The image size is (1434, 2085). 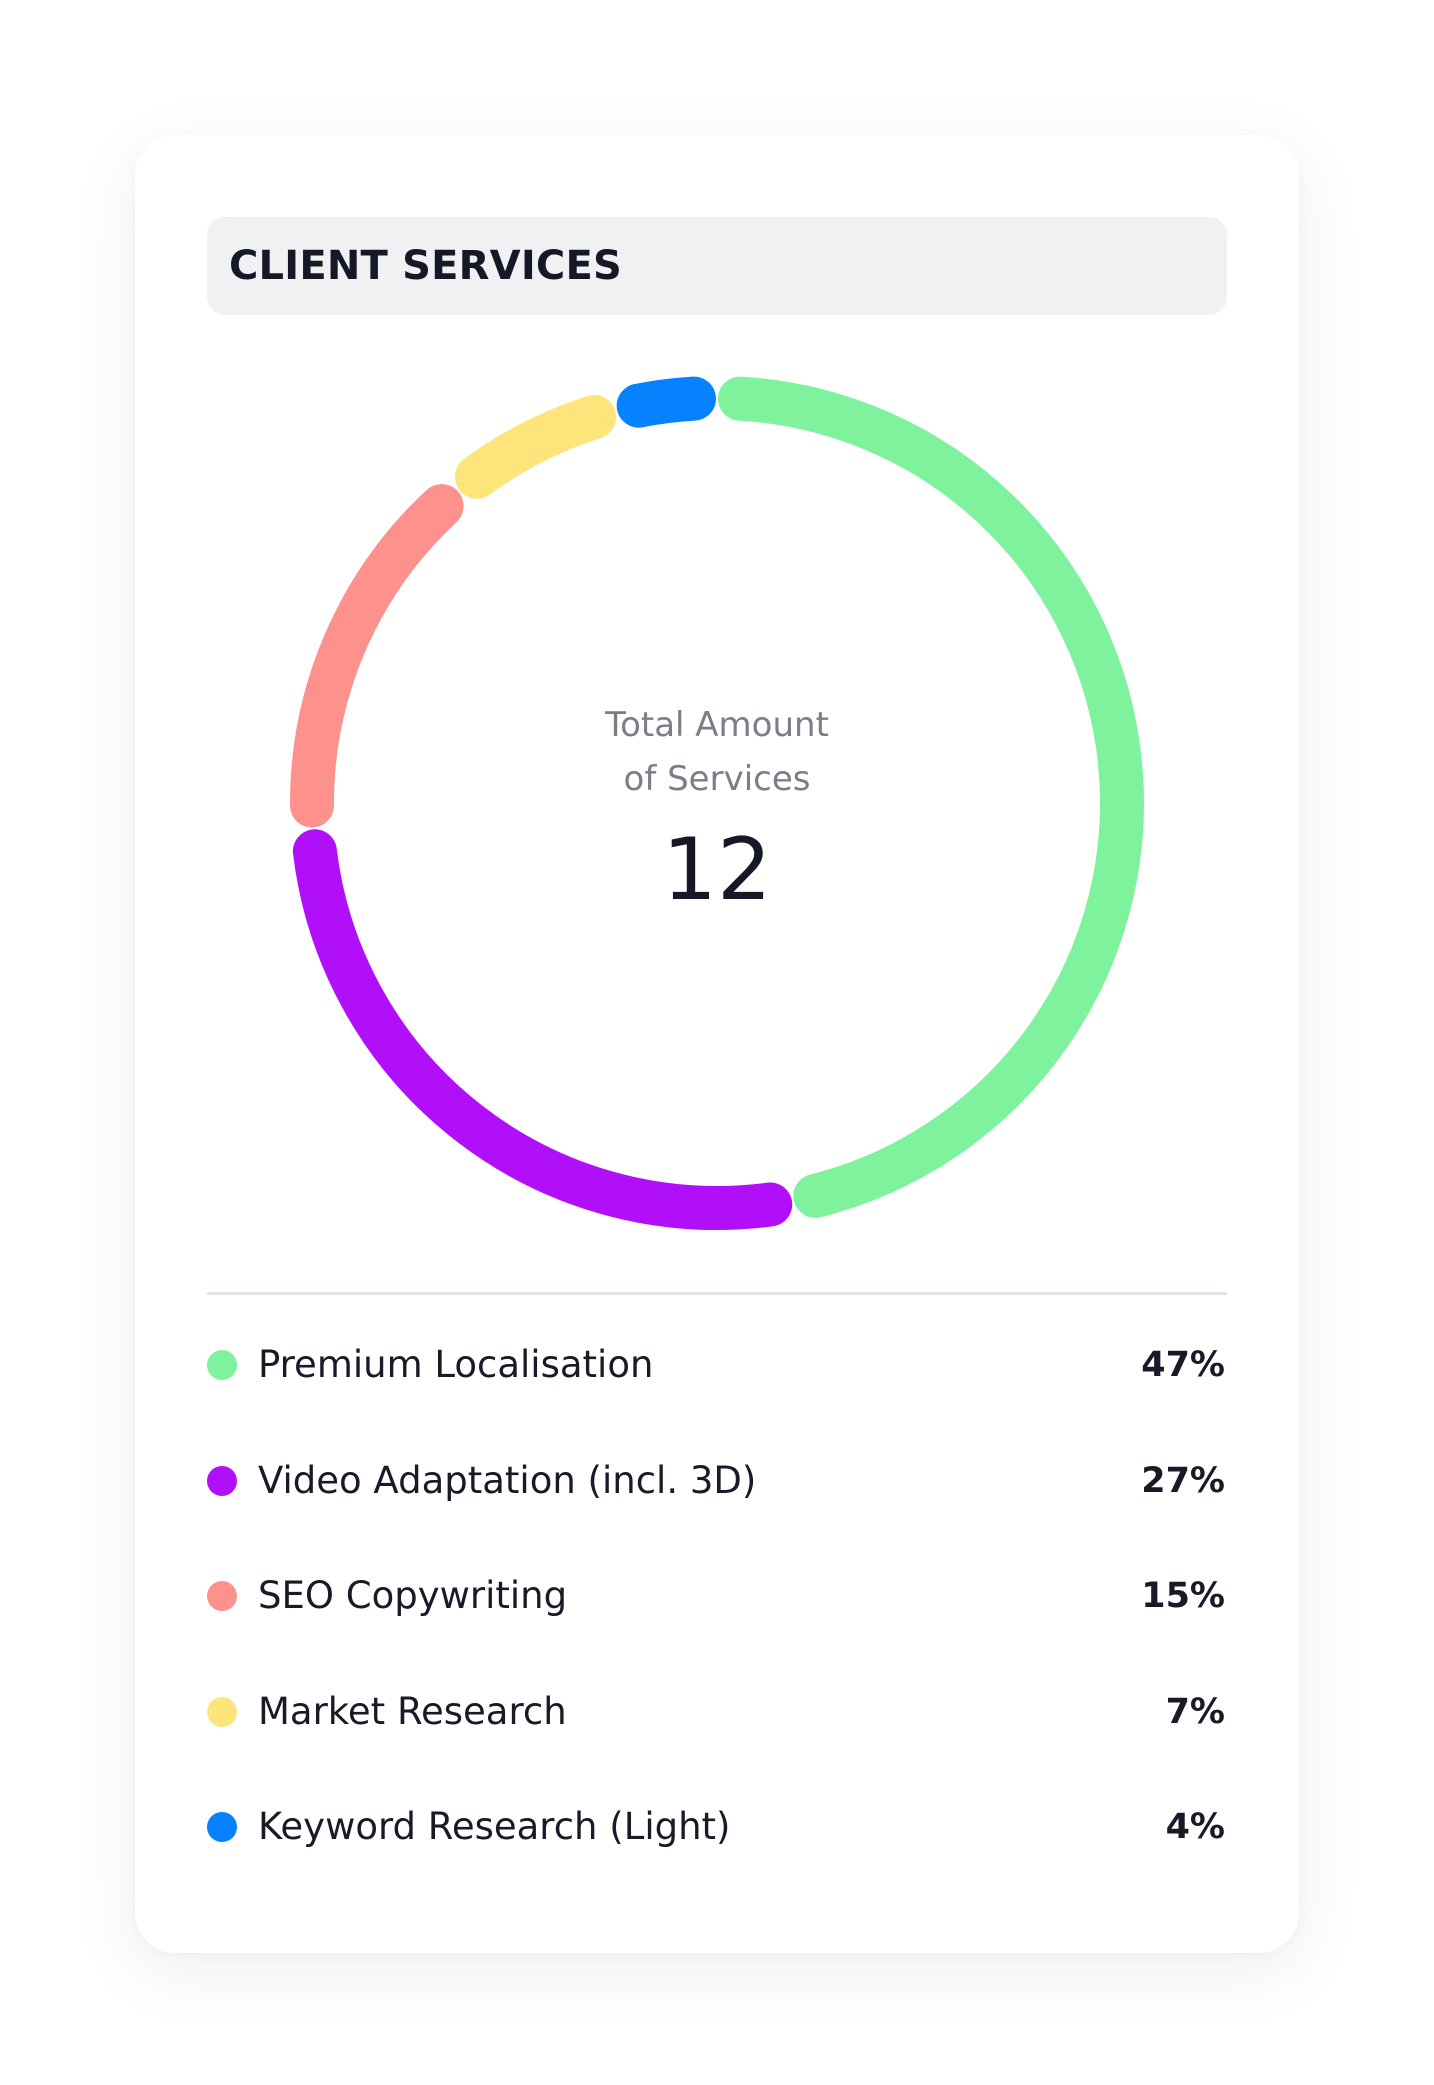 I want to click on donut-center-value: 12, so click(x=717, y=870).